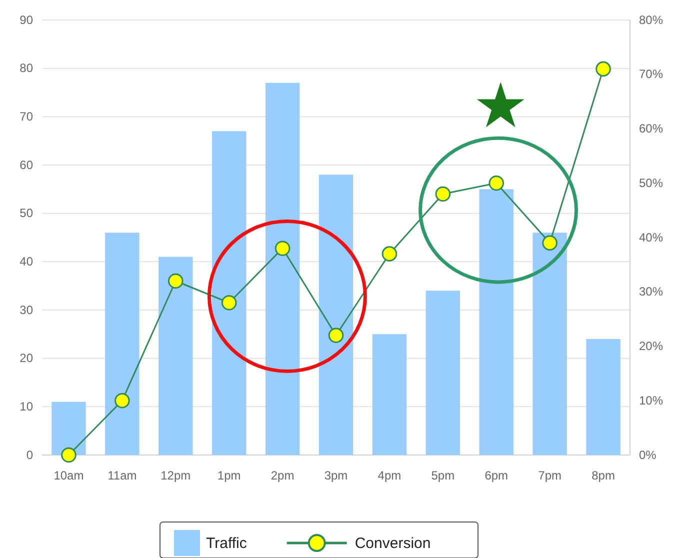  Describe the element at coordinates (336, 475) in the screenshot. I see `x-tick-label: 3pm` at that location.